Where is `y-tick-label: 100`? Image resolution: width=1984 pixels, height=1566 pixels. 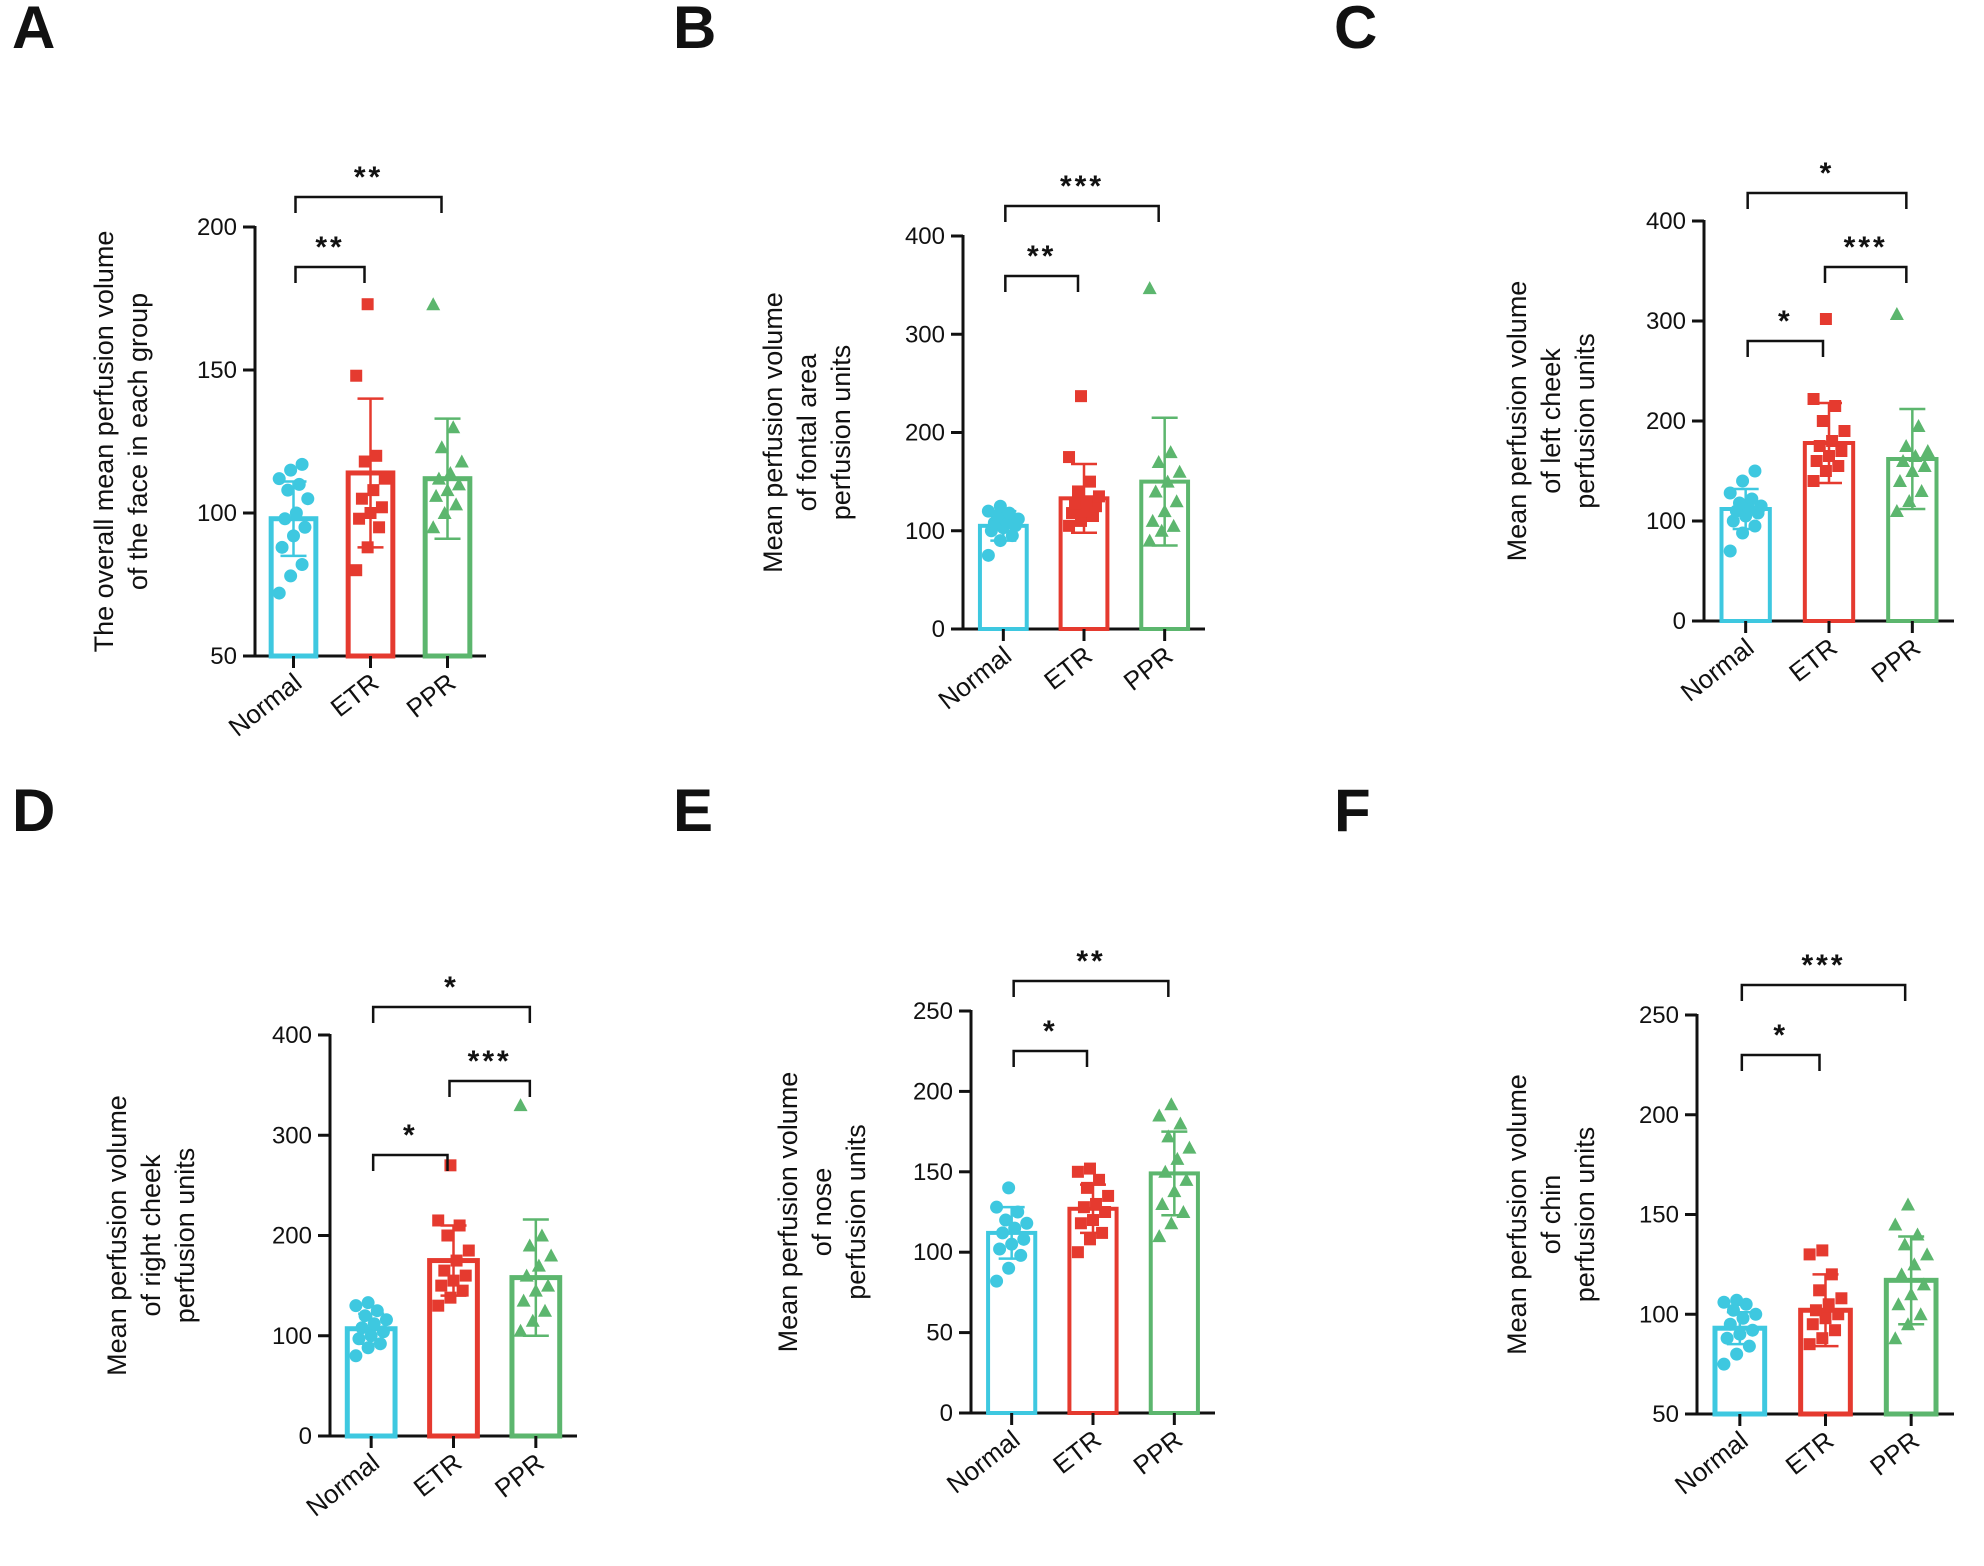
y-tick-label: 100 is located at coordinates (217, 513).